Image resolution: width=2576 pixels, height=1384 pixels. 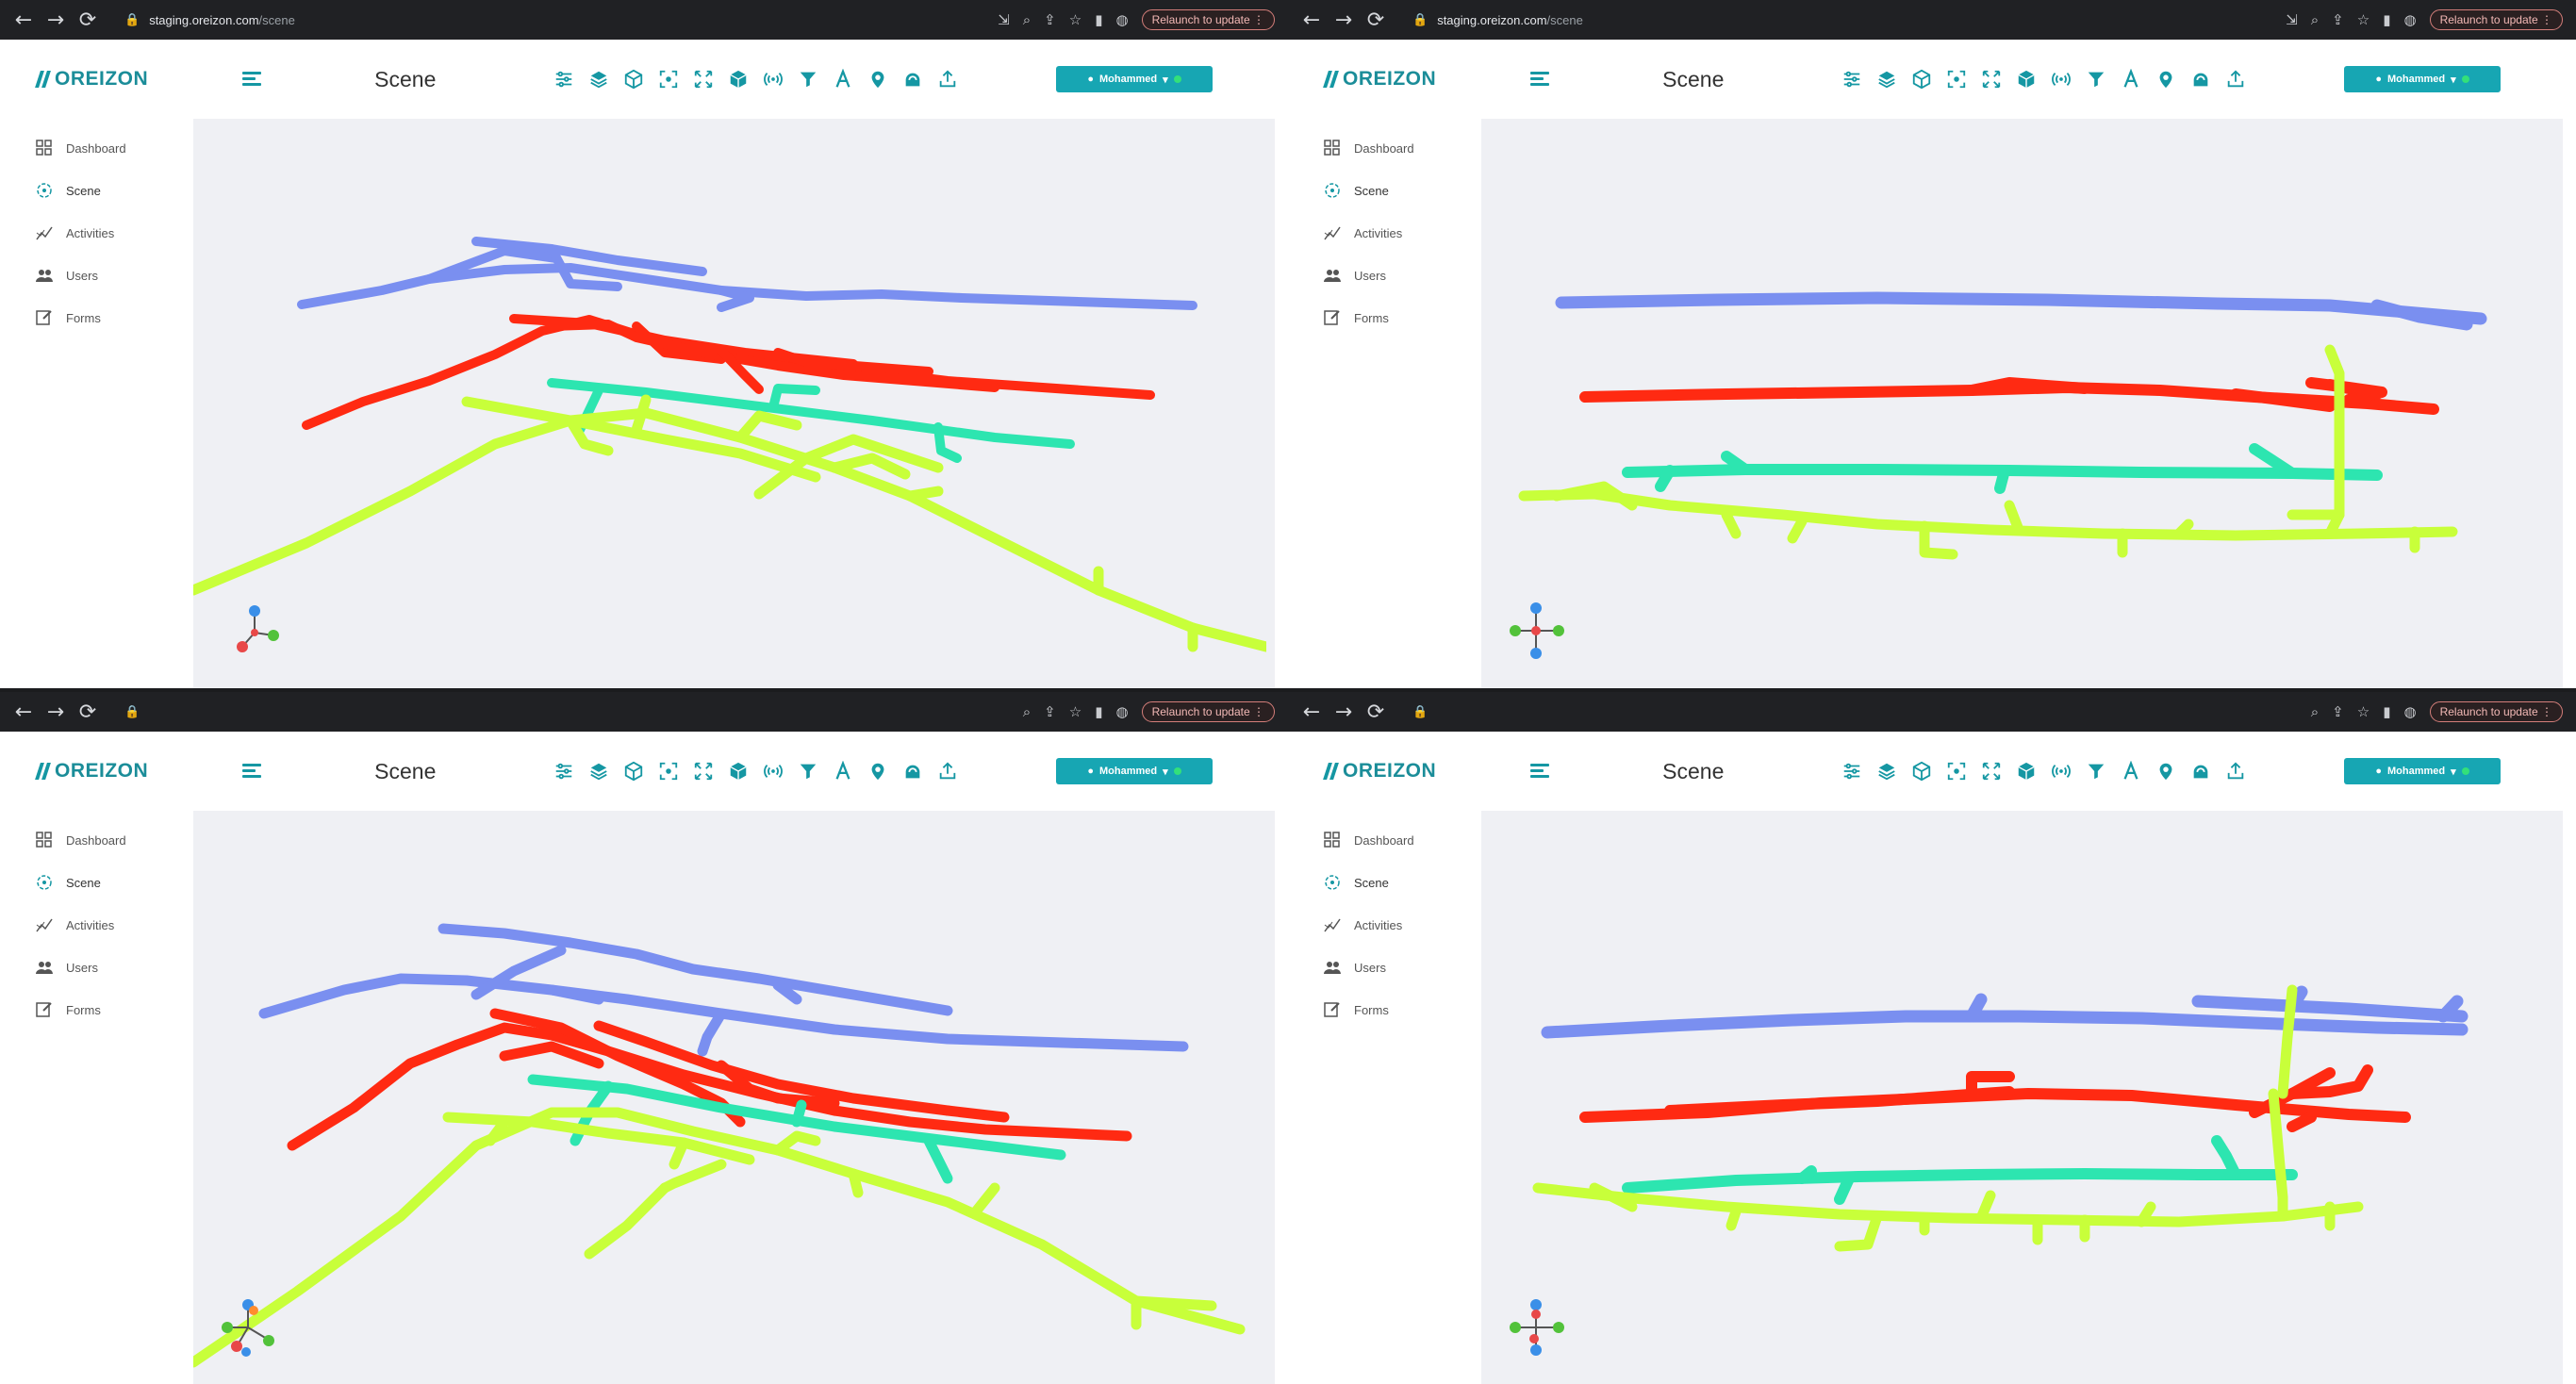 What do you see at coordinates (2131, 771) in the screenshot?
I see `text-icon` at bounding box center [2131, 771].